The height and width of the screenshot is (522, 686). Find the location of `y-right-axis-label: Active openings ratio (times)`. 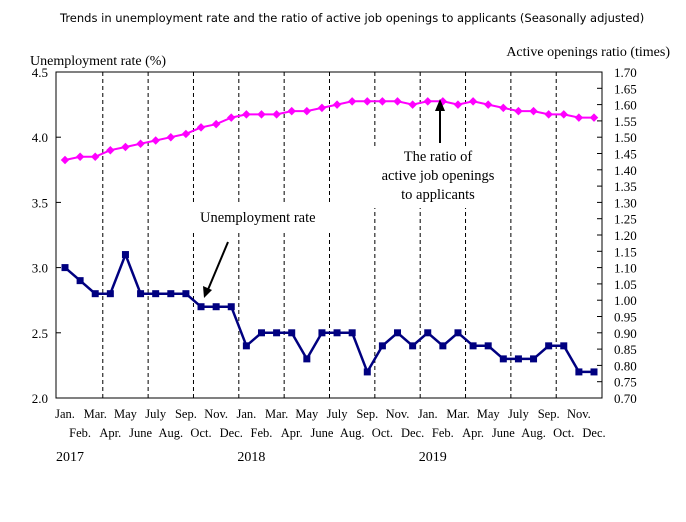

y-right-axis-label: Active openings ratio (times) is located at coordinates (588, 52).